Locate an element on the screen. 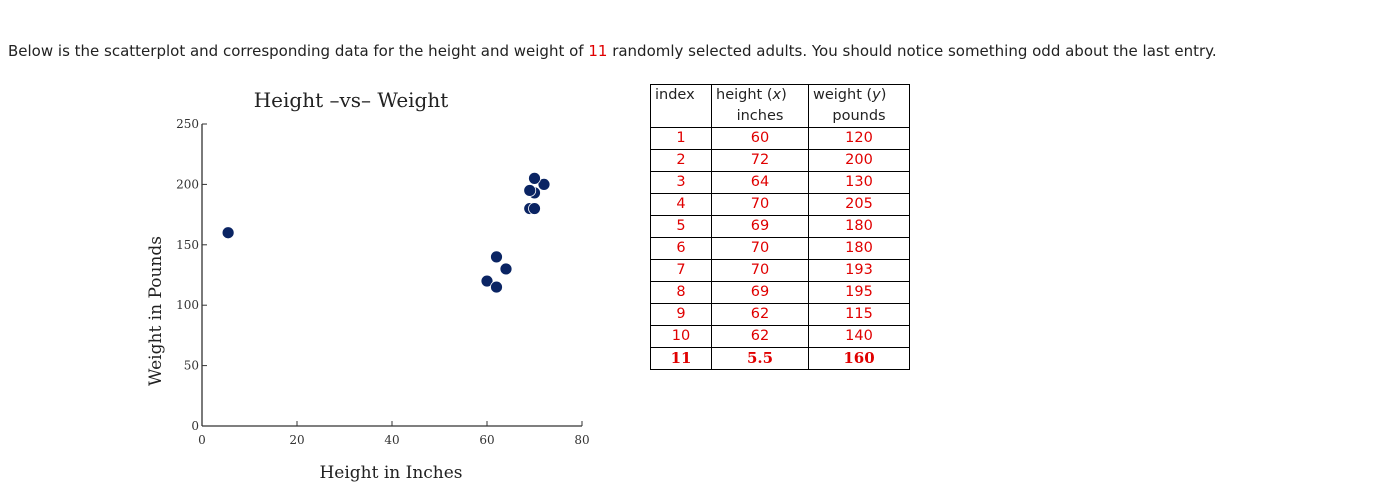  table-row: 1 60 120 is located at coordinates (780, 138).